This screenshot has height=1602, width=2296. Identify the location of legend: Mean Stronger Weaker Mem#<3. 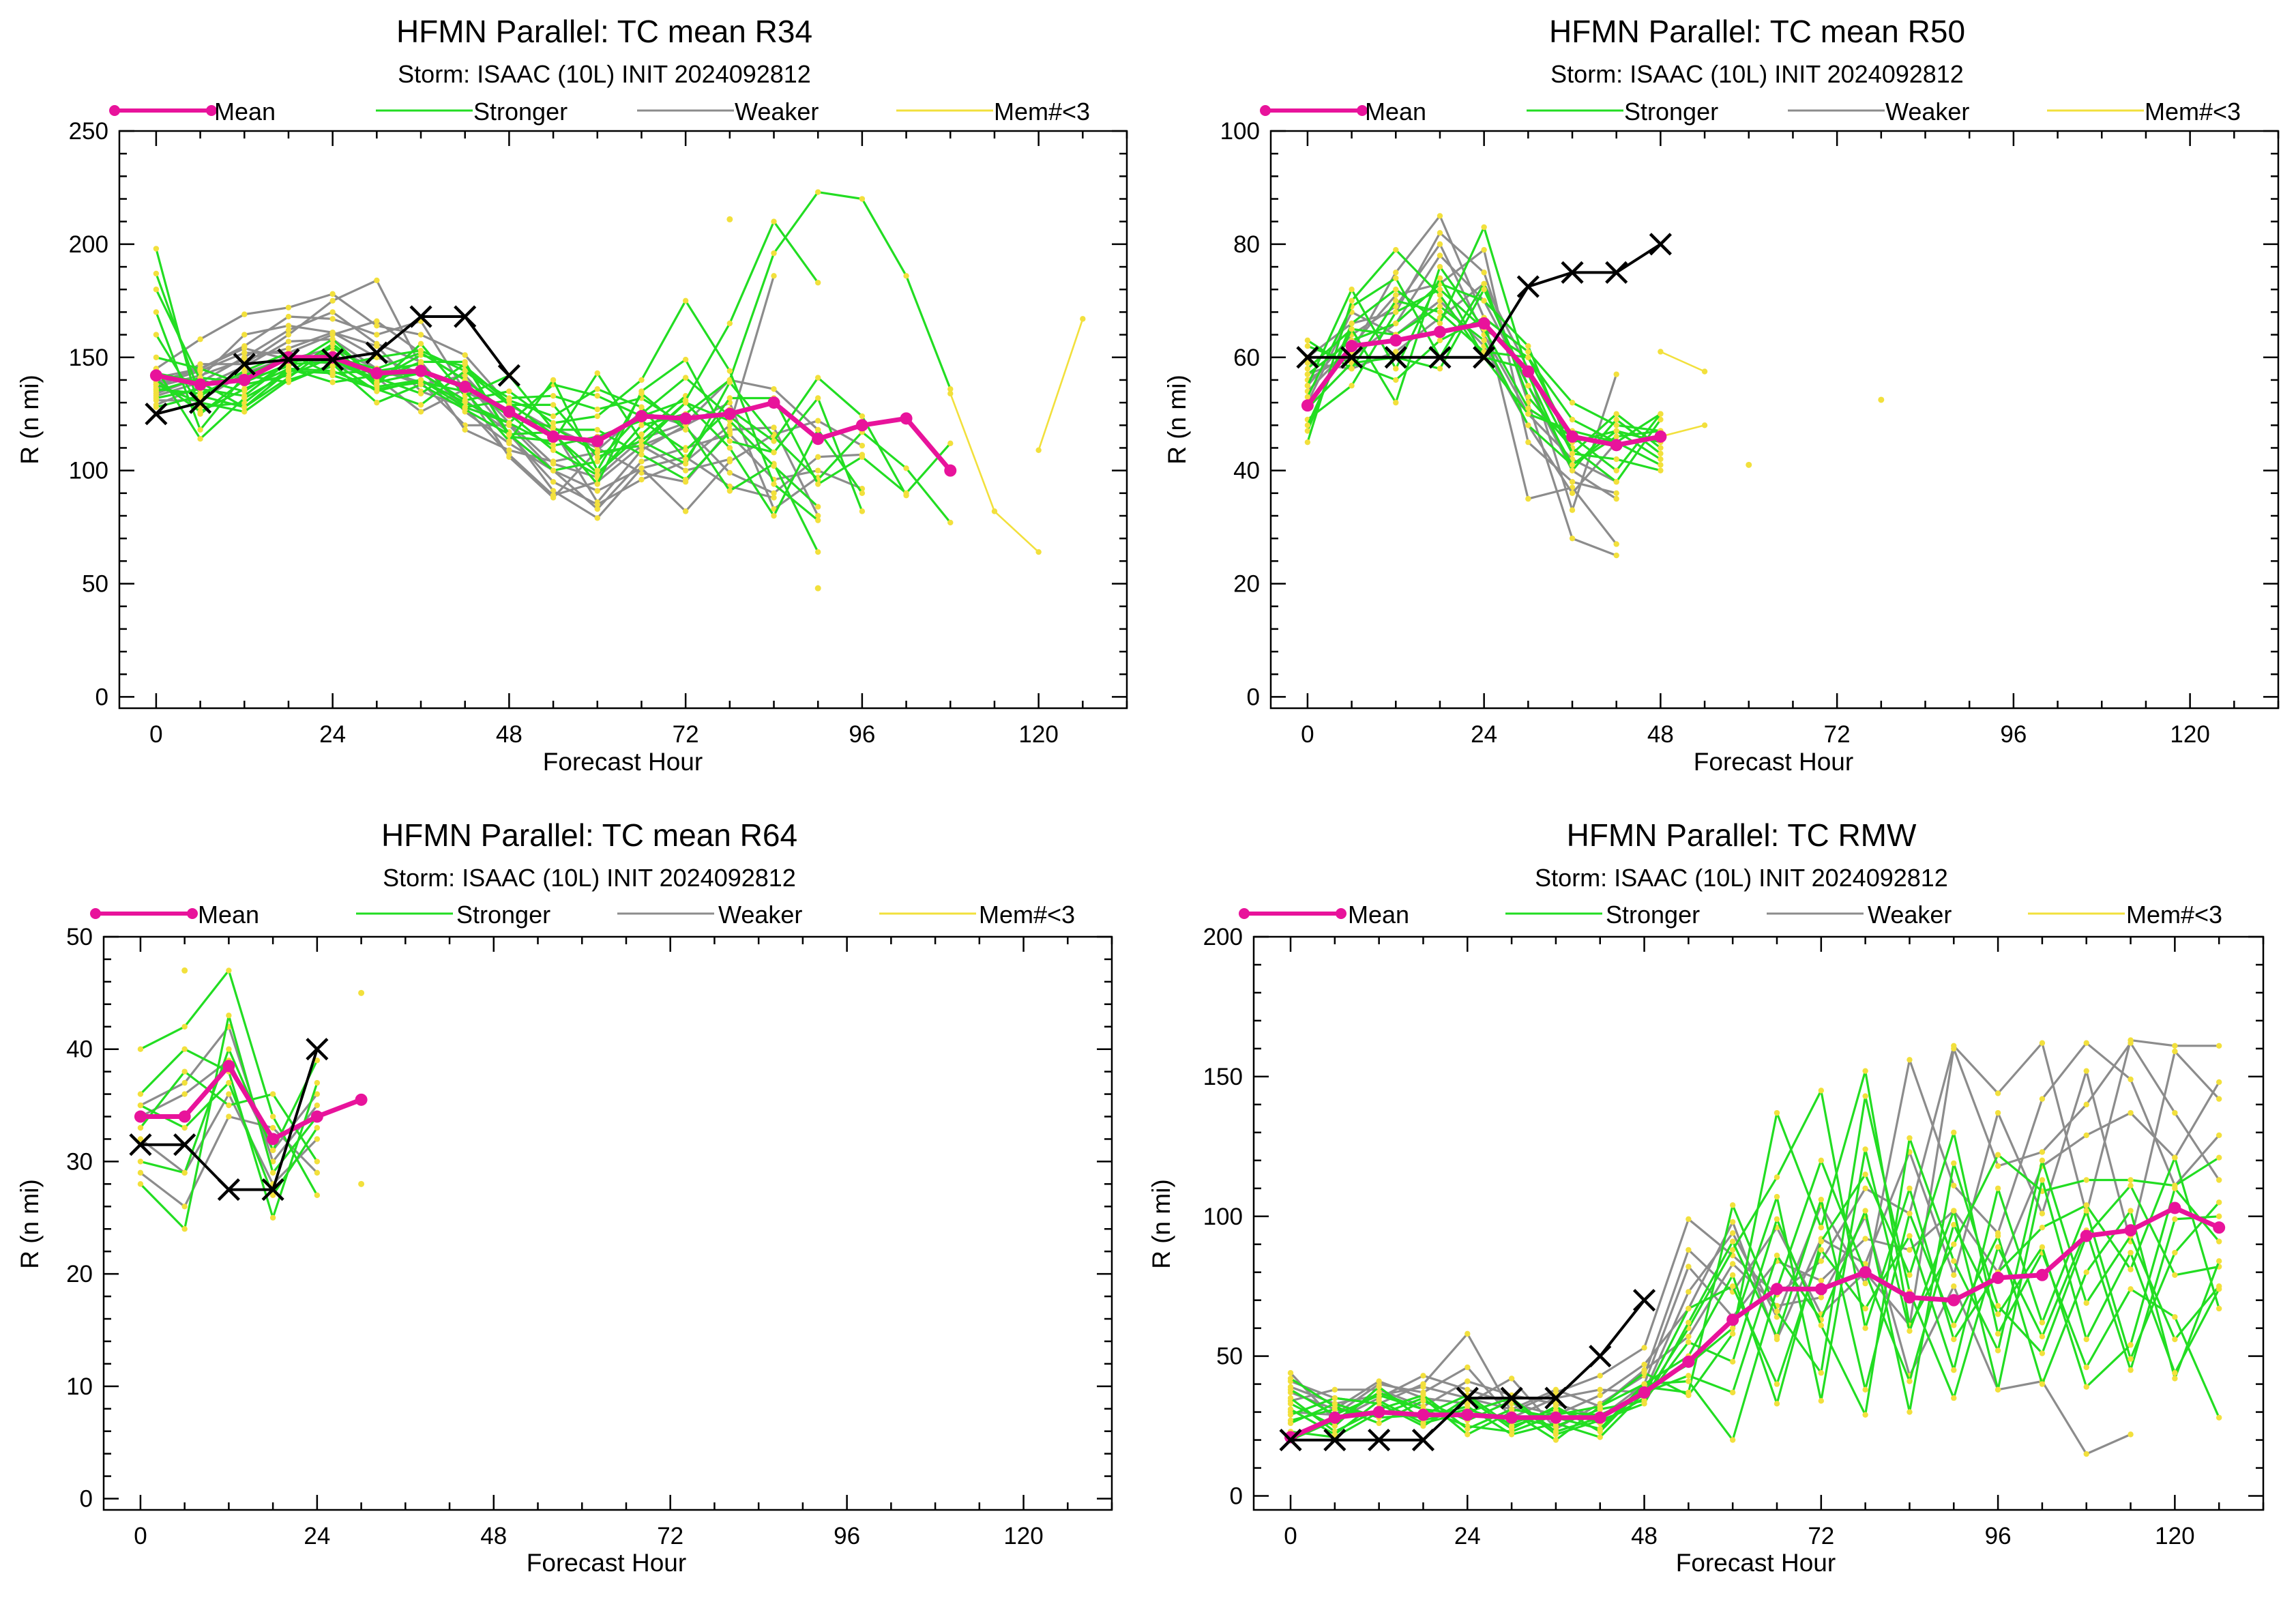
(1730, 915).